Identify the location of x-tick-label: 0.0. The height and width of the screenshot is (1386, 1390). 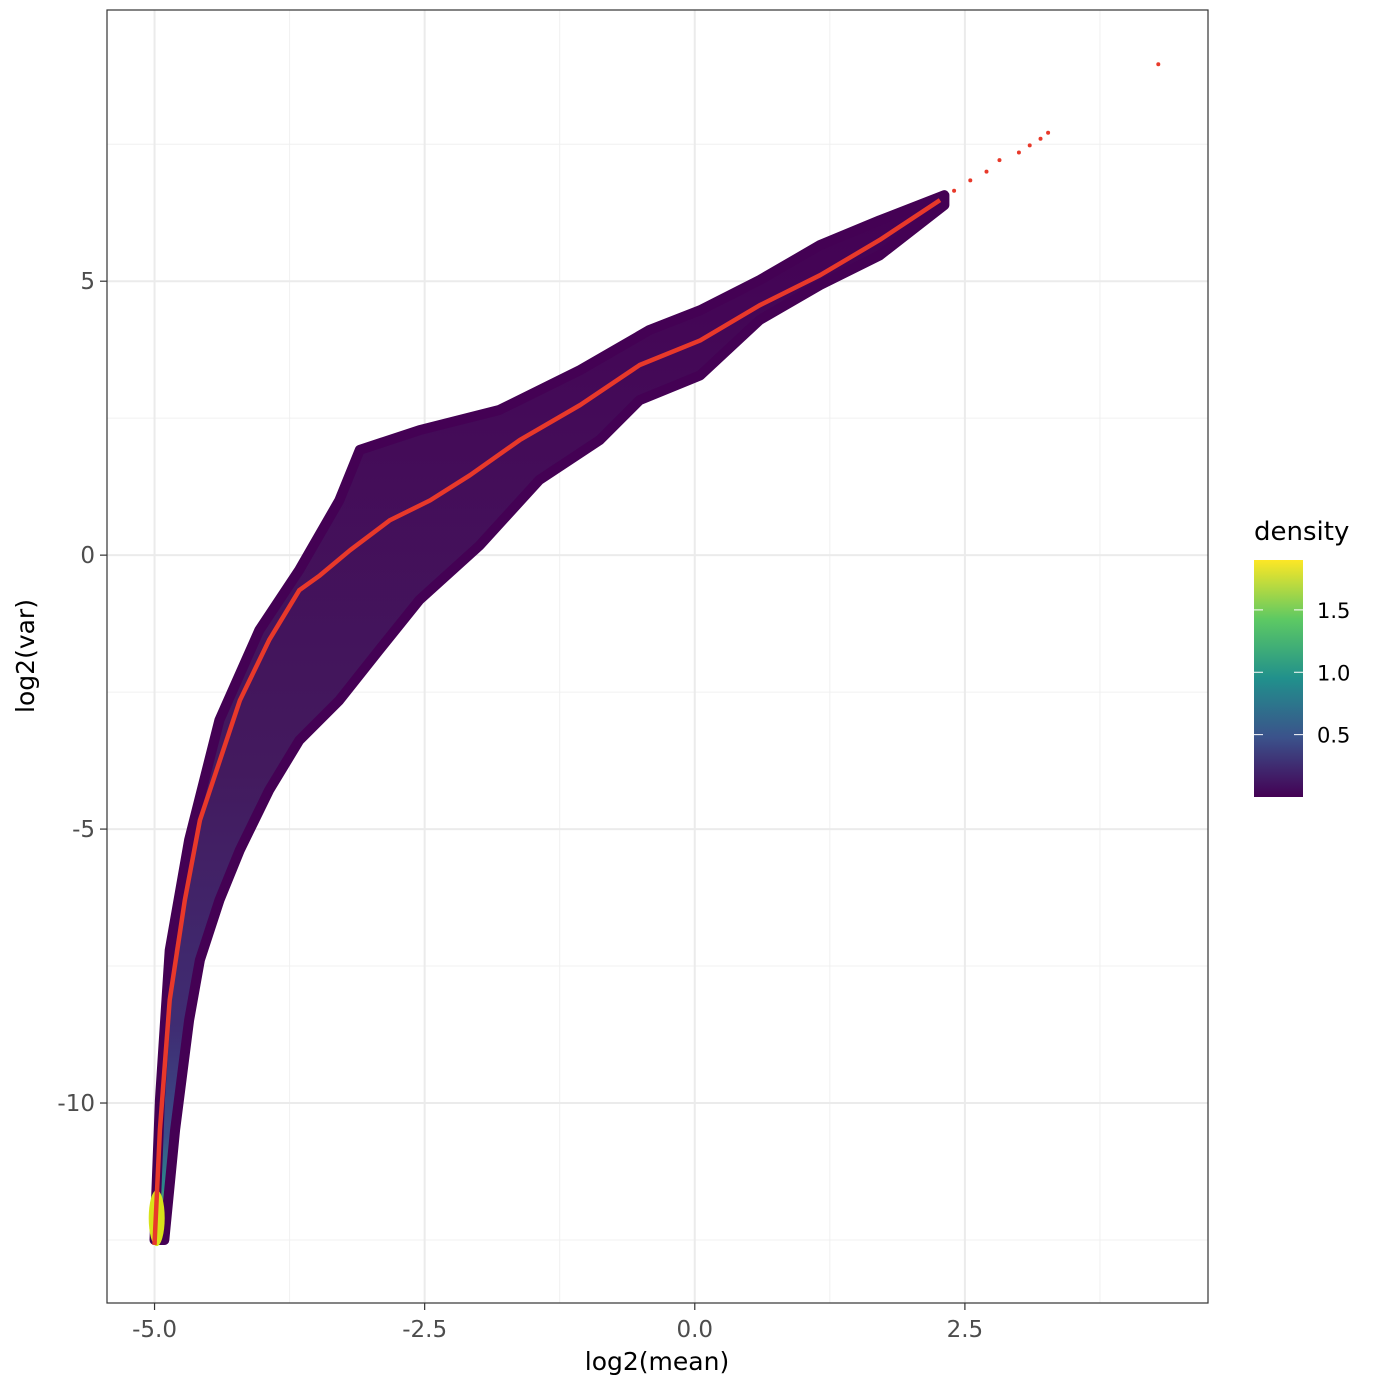
(694, 1330).